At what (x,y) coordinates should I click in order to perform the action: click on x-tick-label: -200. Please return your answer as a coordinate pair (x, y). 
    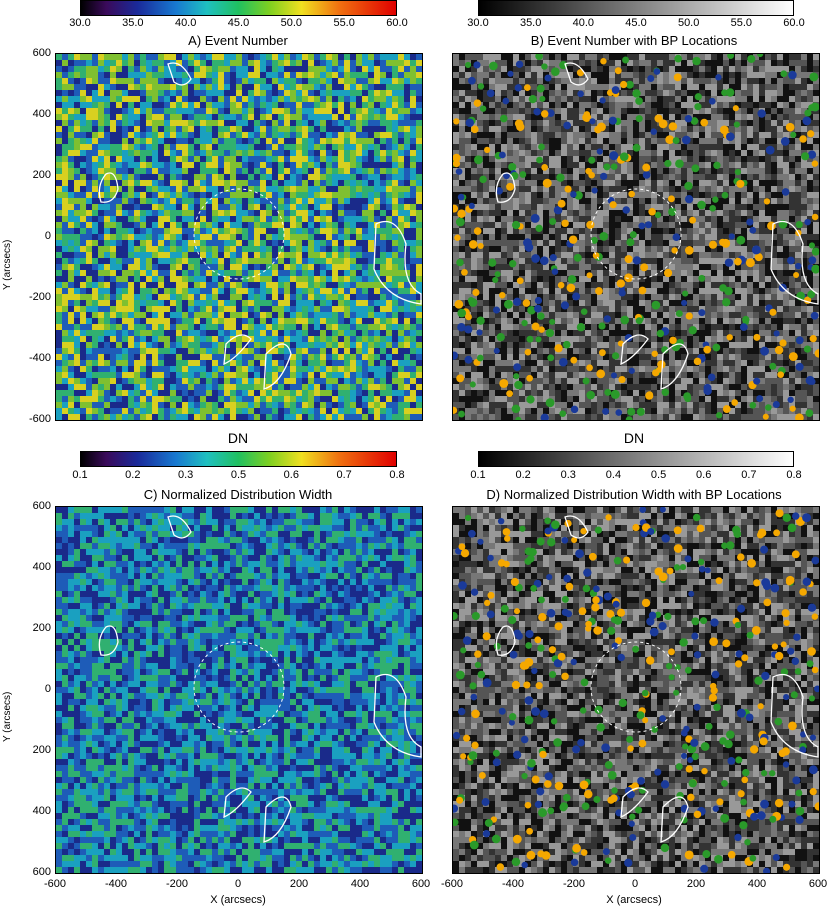
    Looking at the image, I should click on (574, 884).